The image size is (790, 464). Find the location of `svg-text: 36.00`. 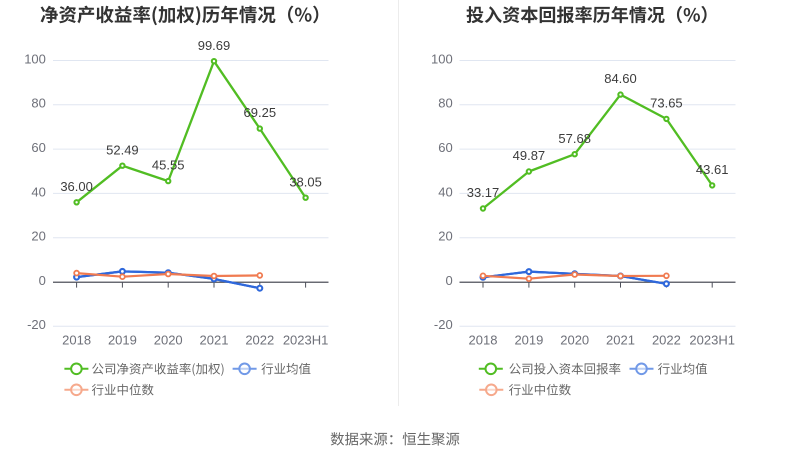

svg-text: 36.00 is located at coordinates (76, 186).